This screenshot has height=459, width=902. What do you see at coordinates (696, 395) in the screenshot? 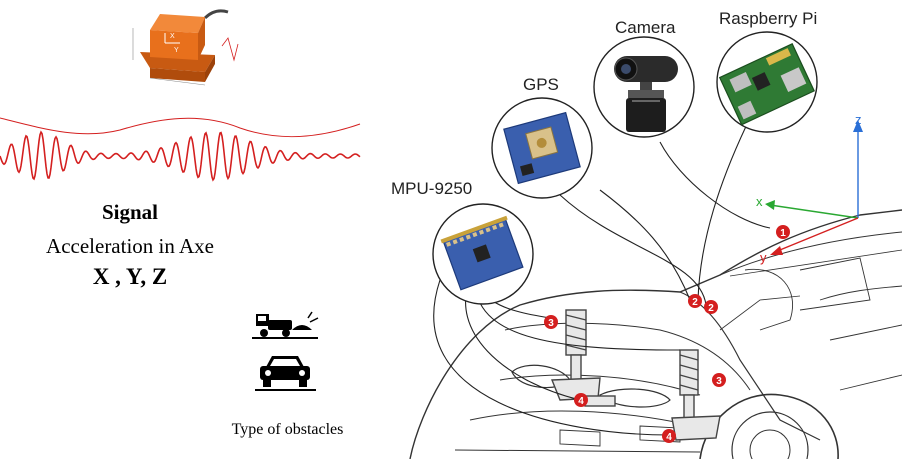
I see `front-right-suspension` at bounding box center [696, 395].